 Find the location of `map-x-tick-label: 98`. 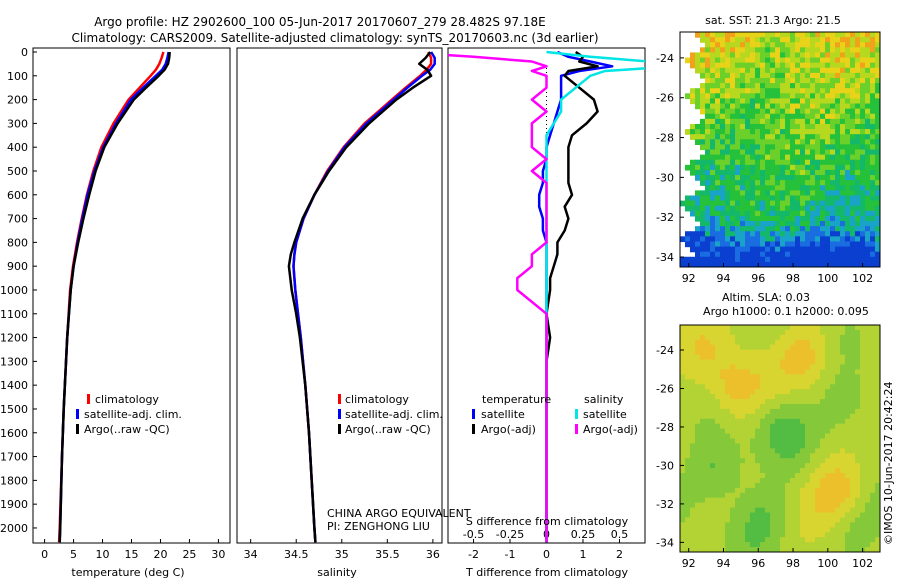

map-x-tick-label: 98 is located at coordinates (793, 278).